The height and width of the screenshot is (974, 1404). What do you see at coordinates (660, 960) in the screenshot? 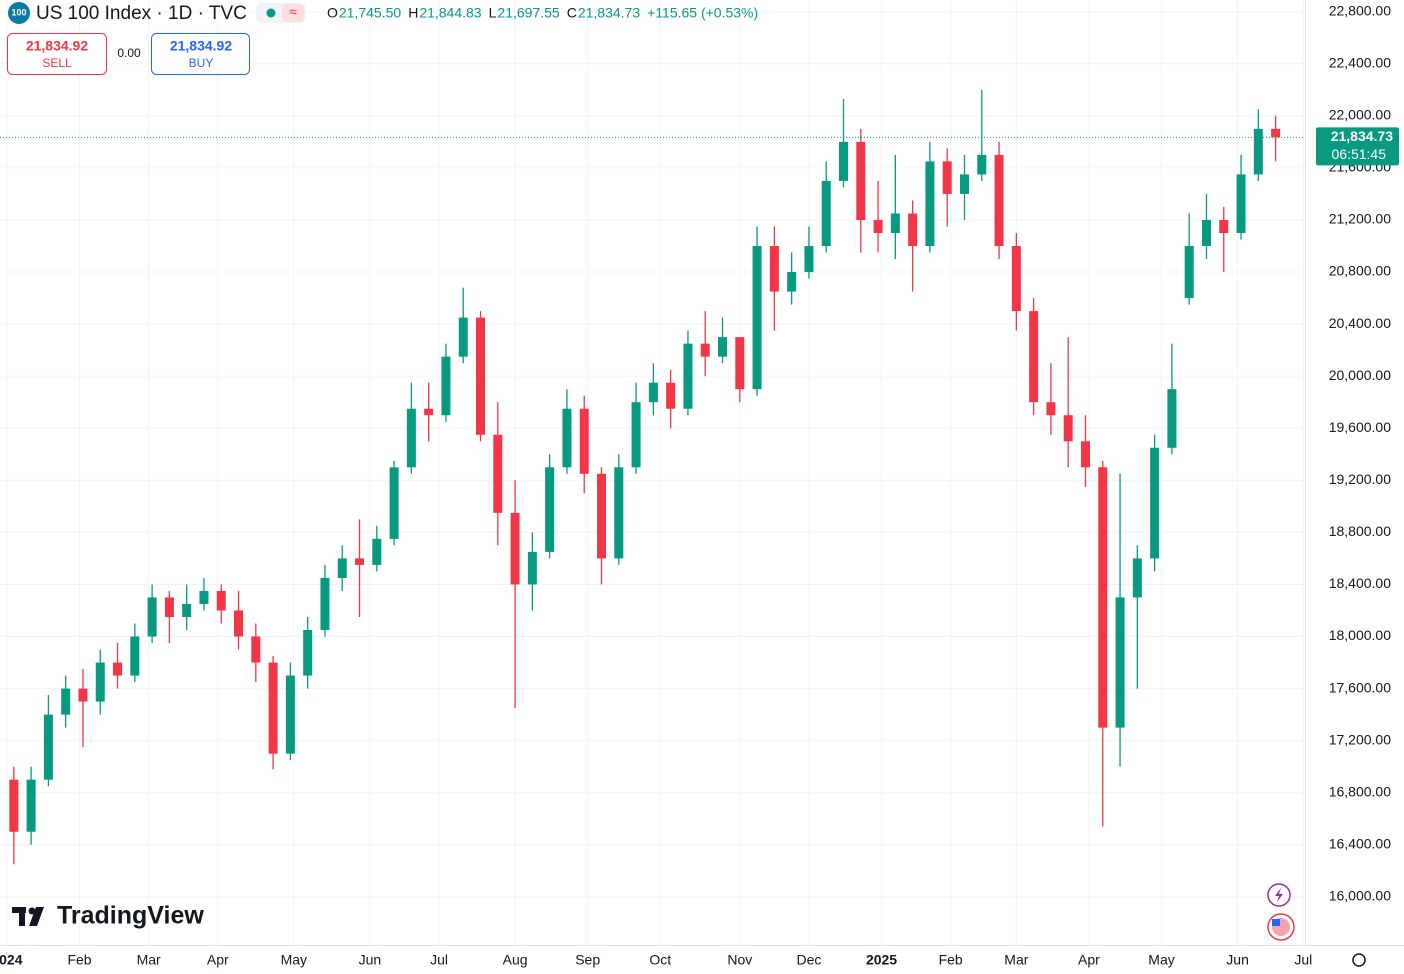
I see `x-tick-label: Oct` at bounding box center [660, 960].